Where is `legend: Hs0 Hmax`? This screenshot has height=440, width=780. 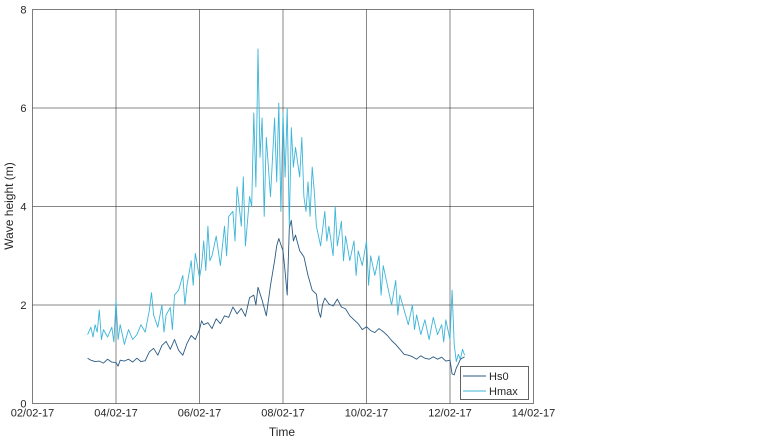 legend: Hs0 Hmax is located at coordinates (494, 383).